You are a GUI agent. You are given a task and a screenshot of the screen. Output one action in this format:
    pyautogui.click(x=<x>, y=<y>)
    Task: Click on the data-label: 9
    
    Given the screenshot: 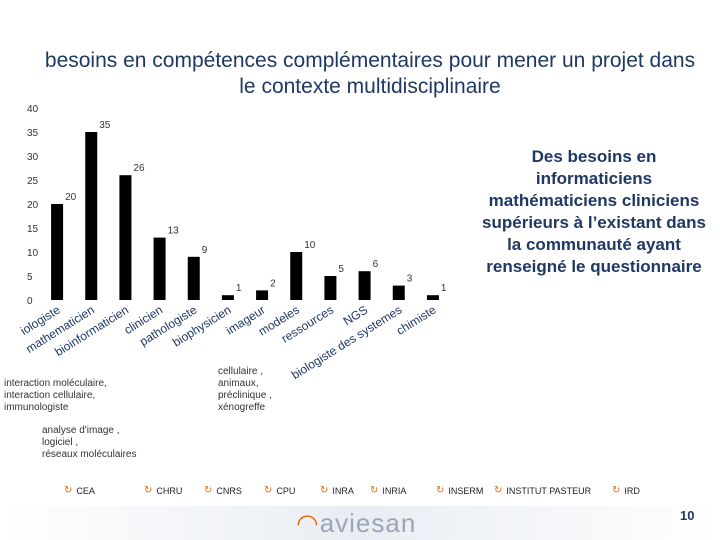 What is the action you would take?
    pyautogui.click(x=205, y=250)
    